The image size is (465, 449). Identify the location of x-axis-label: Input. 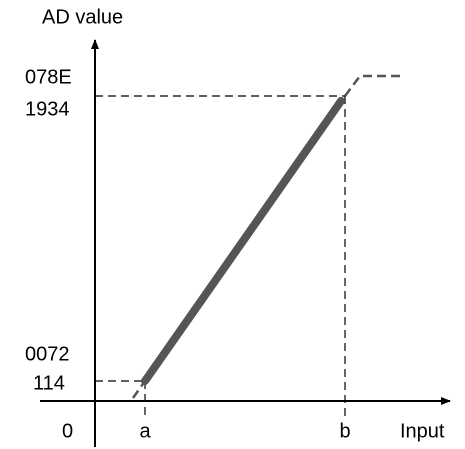
(422, 431).